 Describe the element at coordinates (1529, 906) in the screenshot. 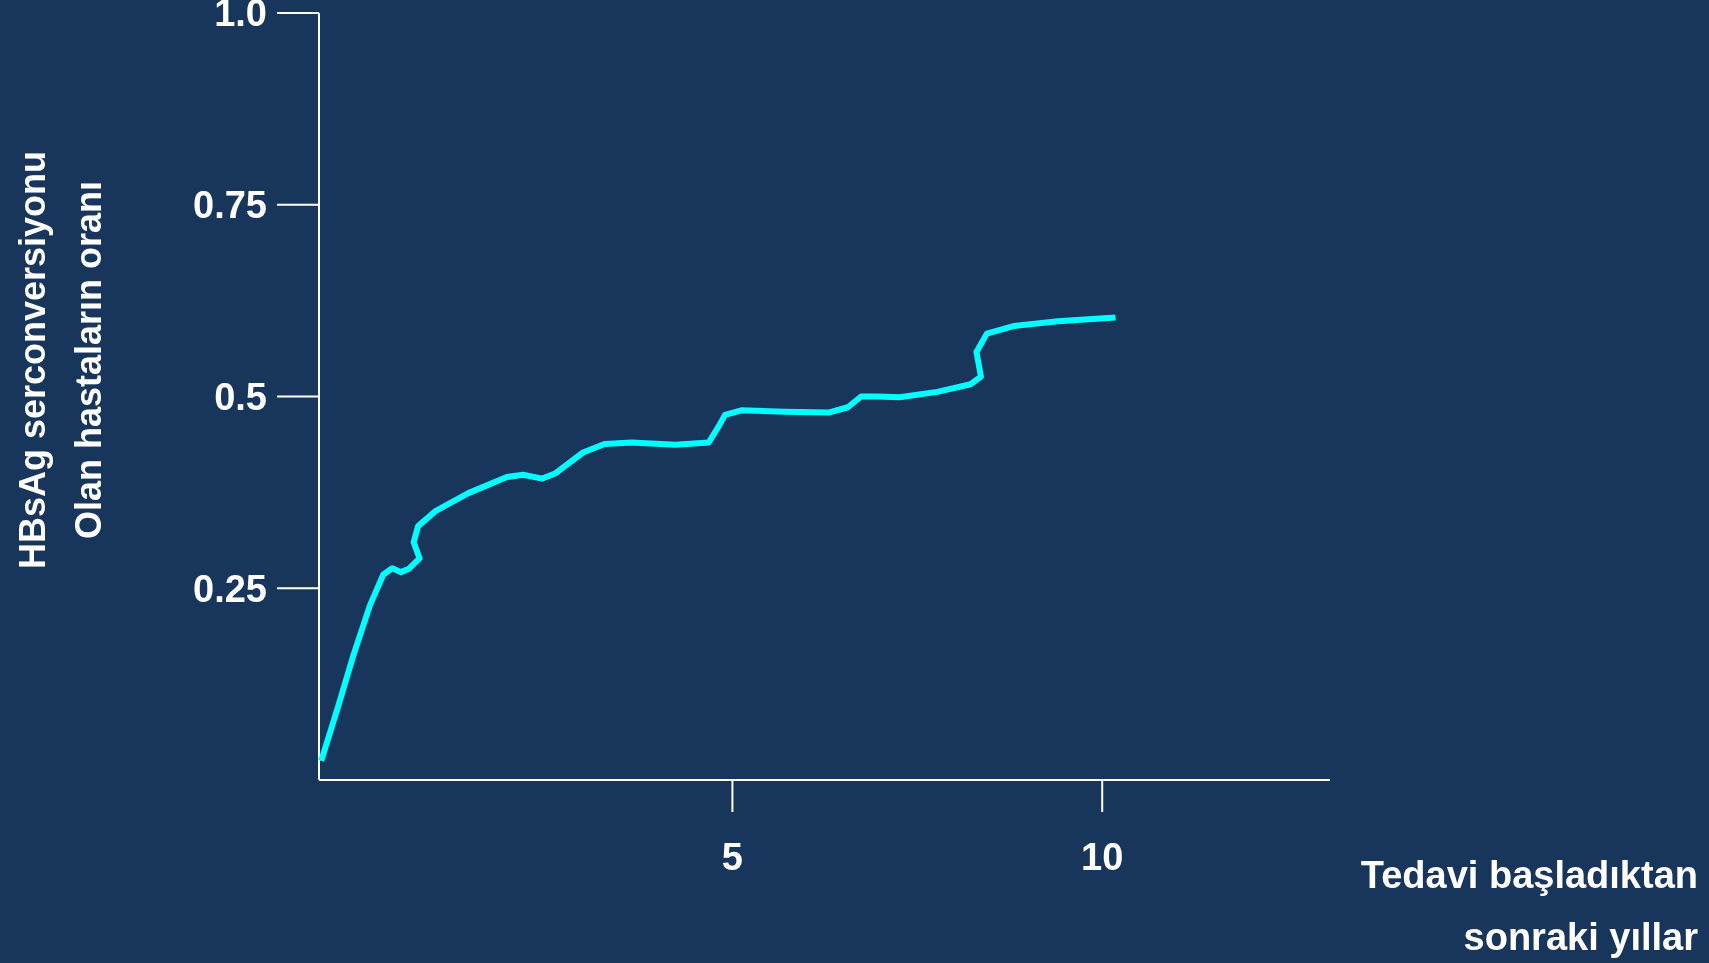

I see `x-axis-title: Tedavi başladıktan sonraki yıllar` at that location.